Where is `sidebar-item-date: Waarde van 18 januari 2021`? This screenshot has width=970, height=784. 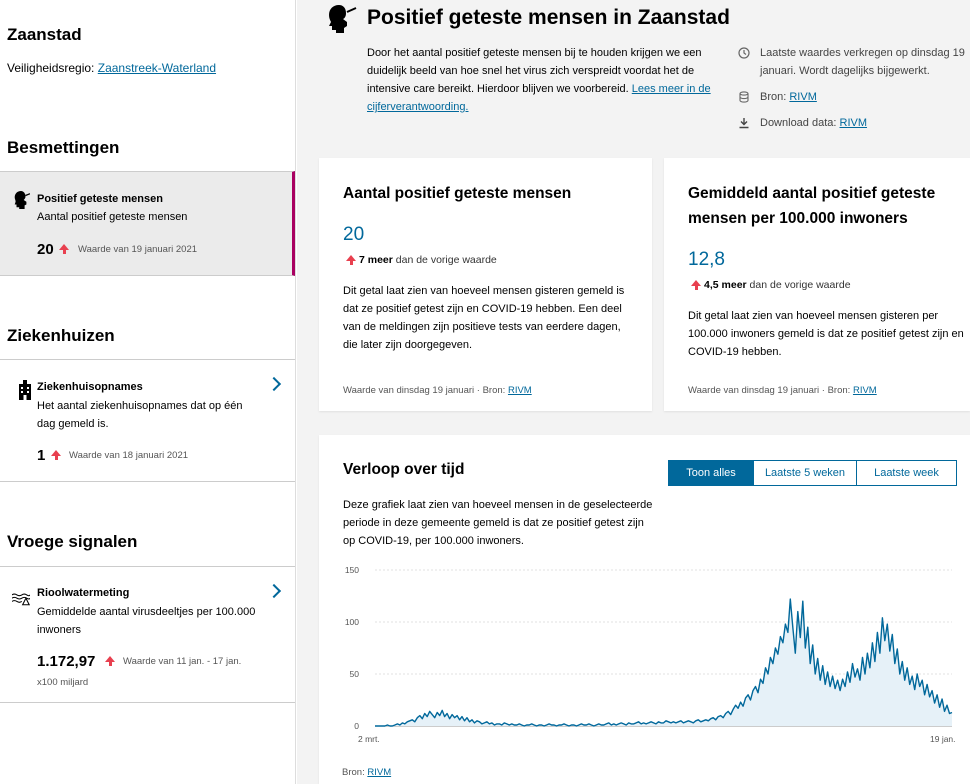 sidebar-item-date: Waarde van 18 januari 2021 is located at coordinates (129, 455).